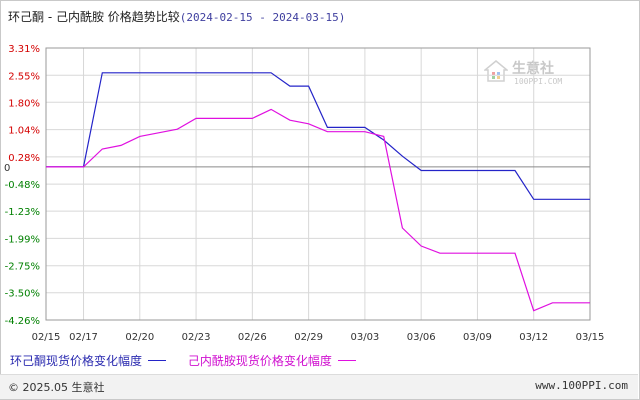  Describe the element at coordinates (46, 337) in the screenshot. I see `x-tick-label: 02/15` at that location.